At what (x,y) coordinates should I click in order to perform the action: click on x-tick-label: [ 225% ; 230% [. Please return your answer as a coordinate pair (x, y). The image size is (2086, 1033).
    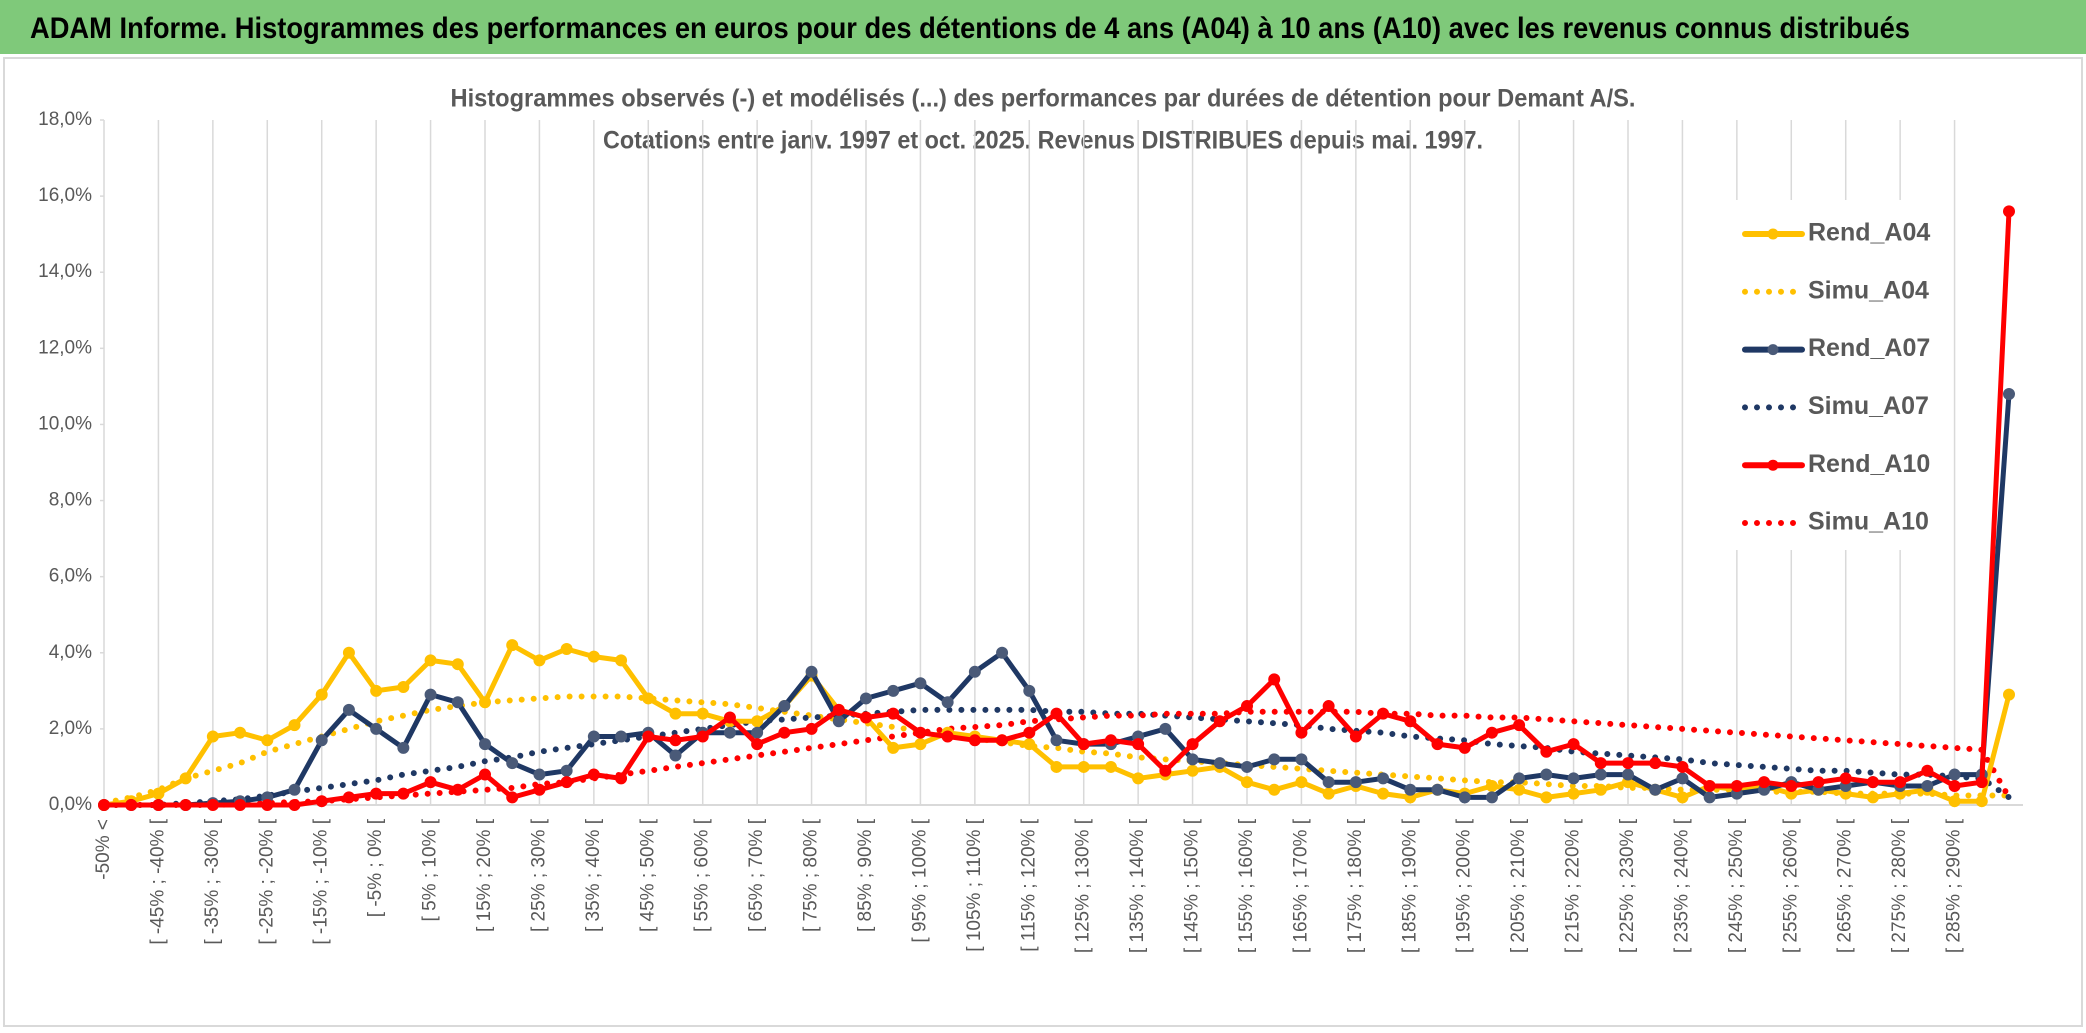
    Looking at the image, I should click on (1627, 885).